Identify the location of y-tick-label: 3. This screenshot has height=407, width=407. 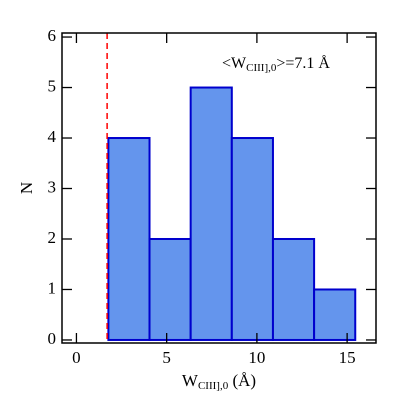
(52, 186).